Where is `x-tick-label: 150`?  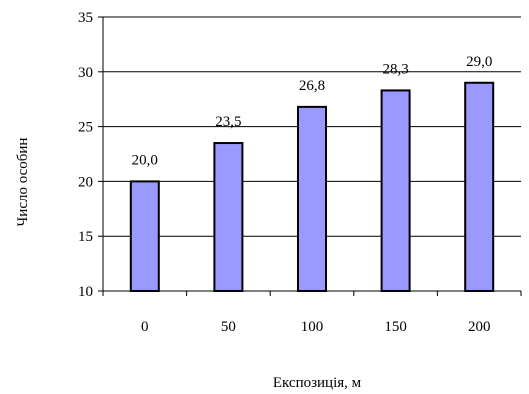
x-tick-label: 150 is located at coordinates (395, 327).